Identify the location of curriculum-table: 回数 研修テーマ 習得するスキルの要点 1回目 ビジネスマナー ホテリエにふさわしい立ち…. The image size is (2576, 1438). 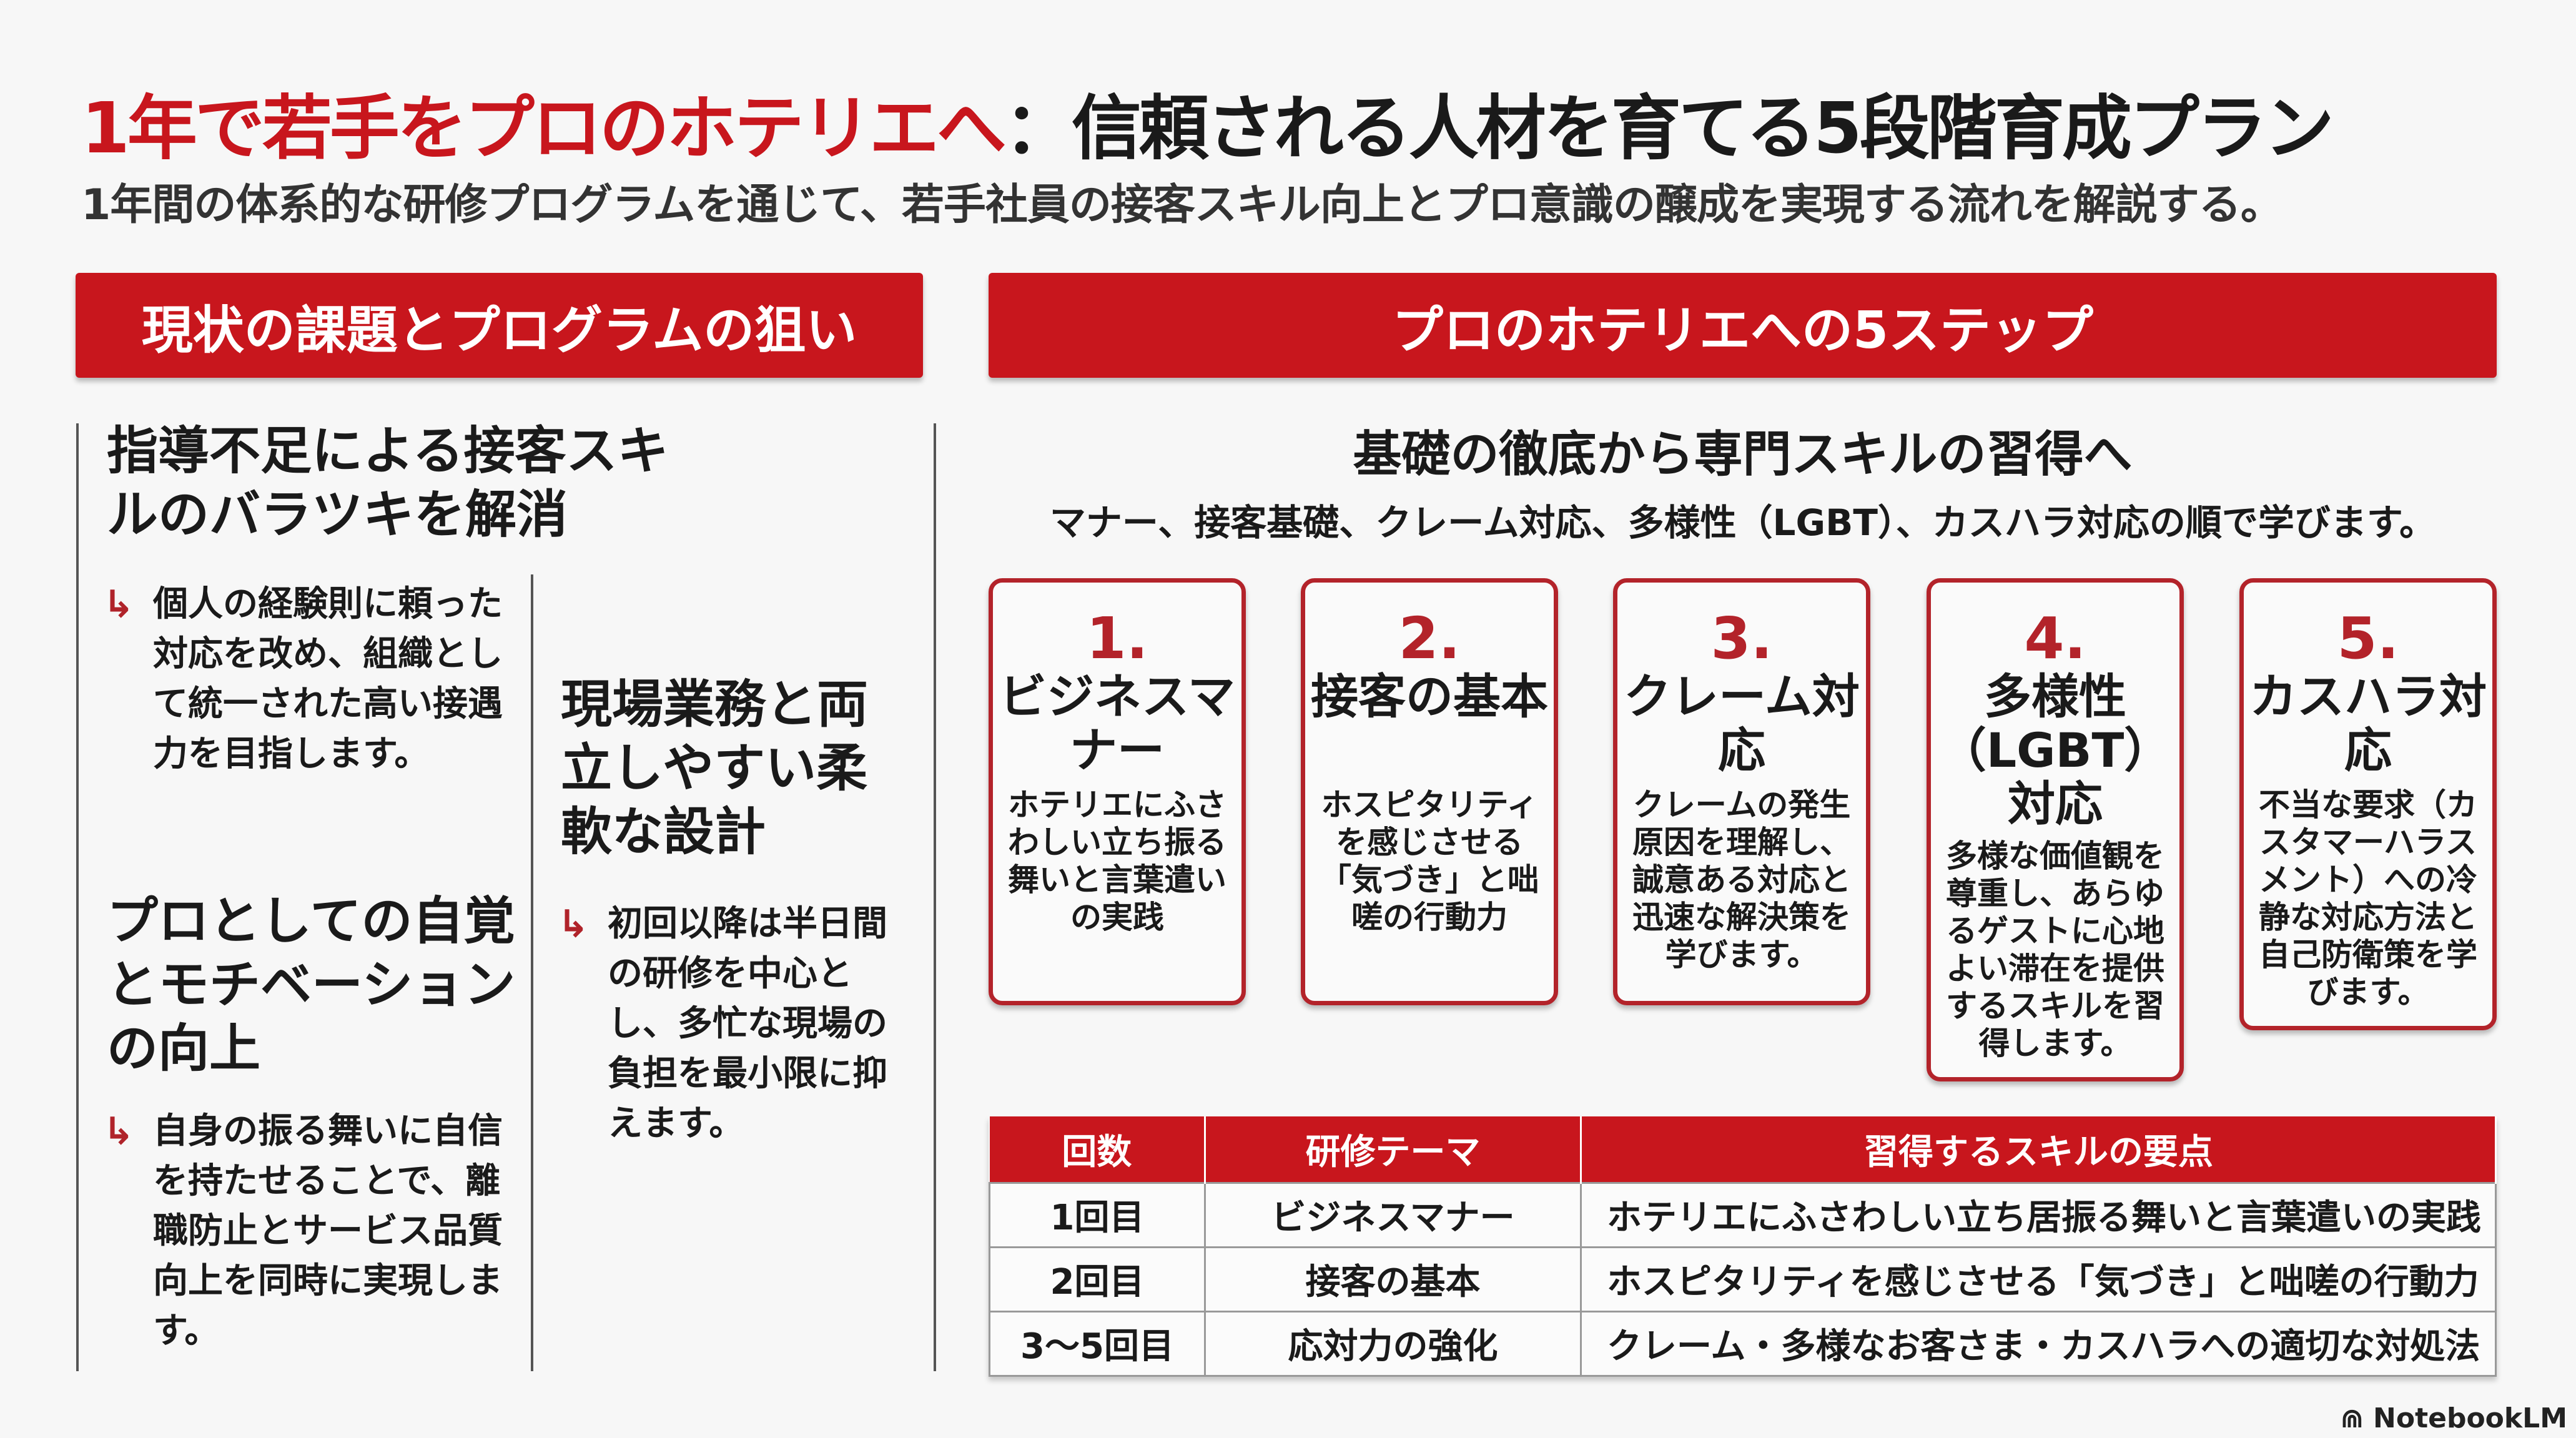
(1743, 1246).